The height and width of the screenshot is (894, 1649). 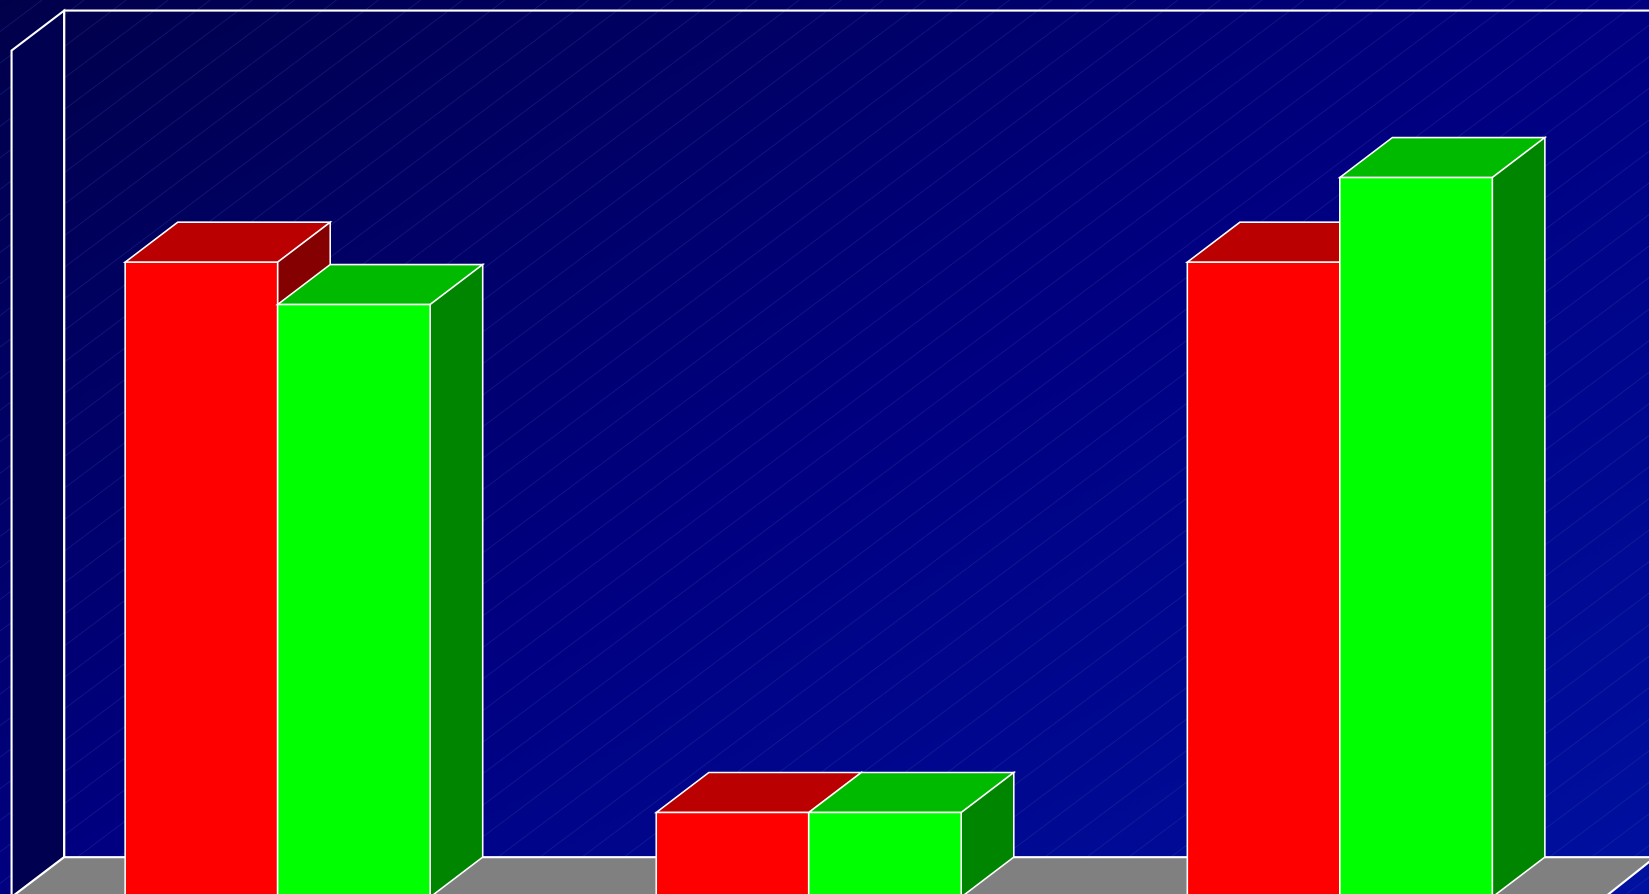 What do you see at coordinates (38, 451) in the screenshot?
I see `side-wall` at bounding box center [38, 451].